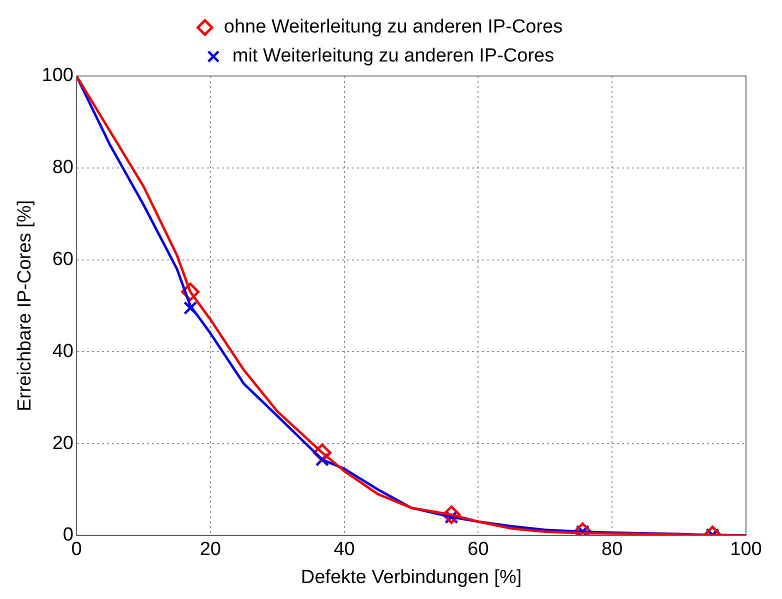  Describe the element at coordinates (68, 535) in the screenshot. I see `y-tick-label: 0` at that location.